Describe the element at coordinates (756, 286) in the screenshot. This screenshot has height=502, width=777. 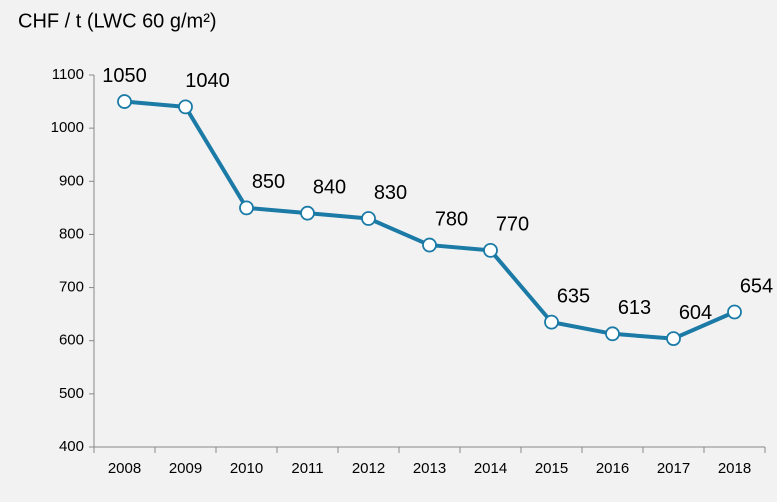
I see `data-label: 654` at that location.